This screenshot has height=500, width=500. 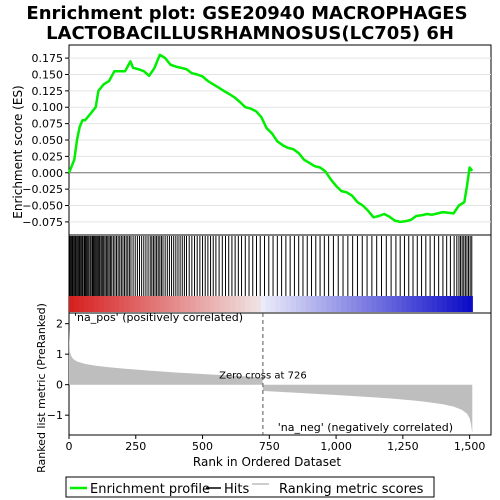 What do you see at coordinates (470, 446) in the screenshot?
I see `x-tick-label: 1,500` at bounding box center [470, 446].